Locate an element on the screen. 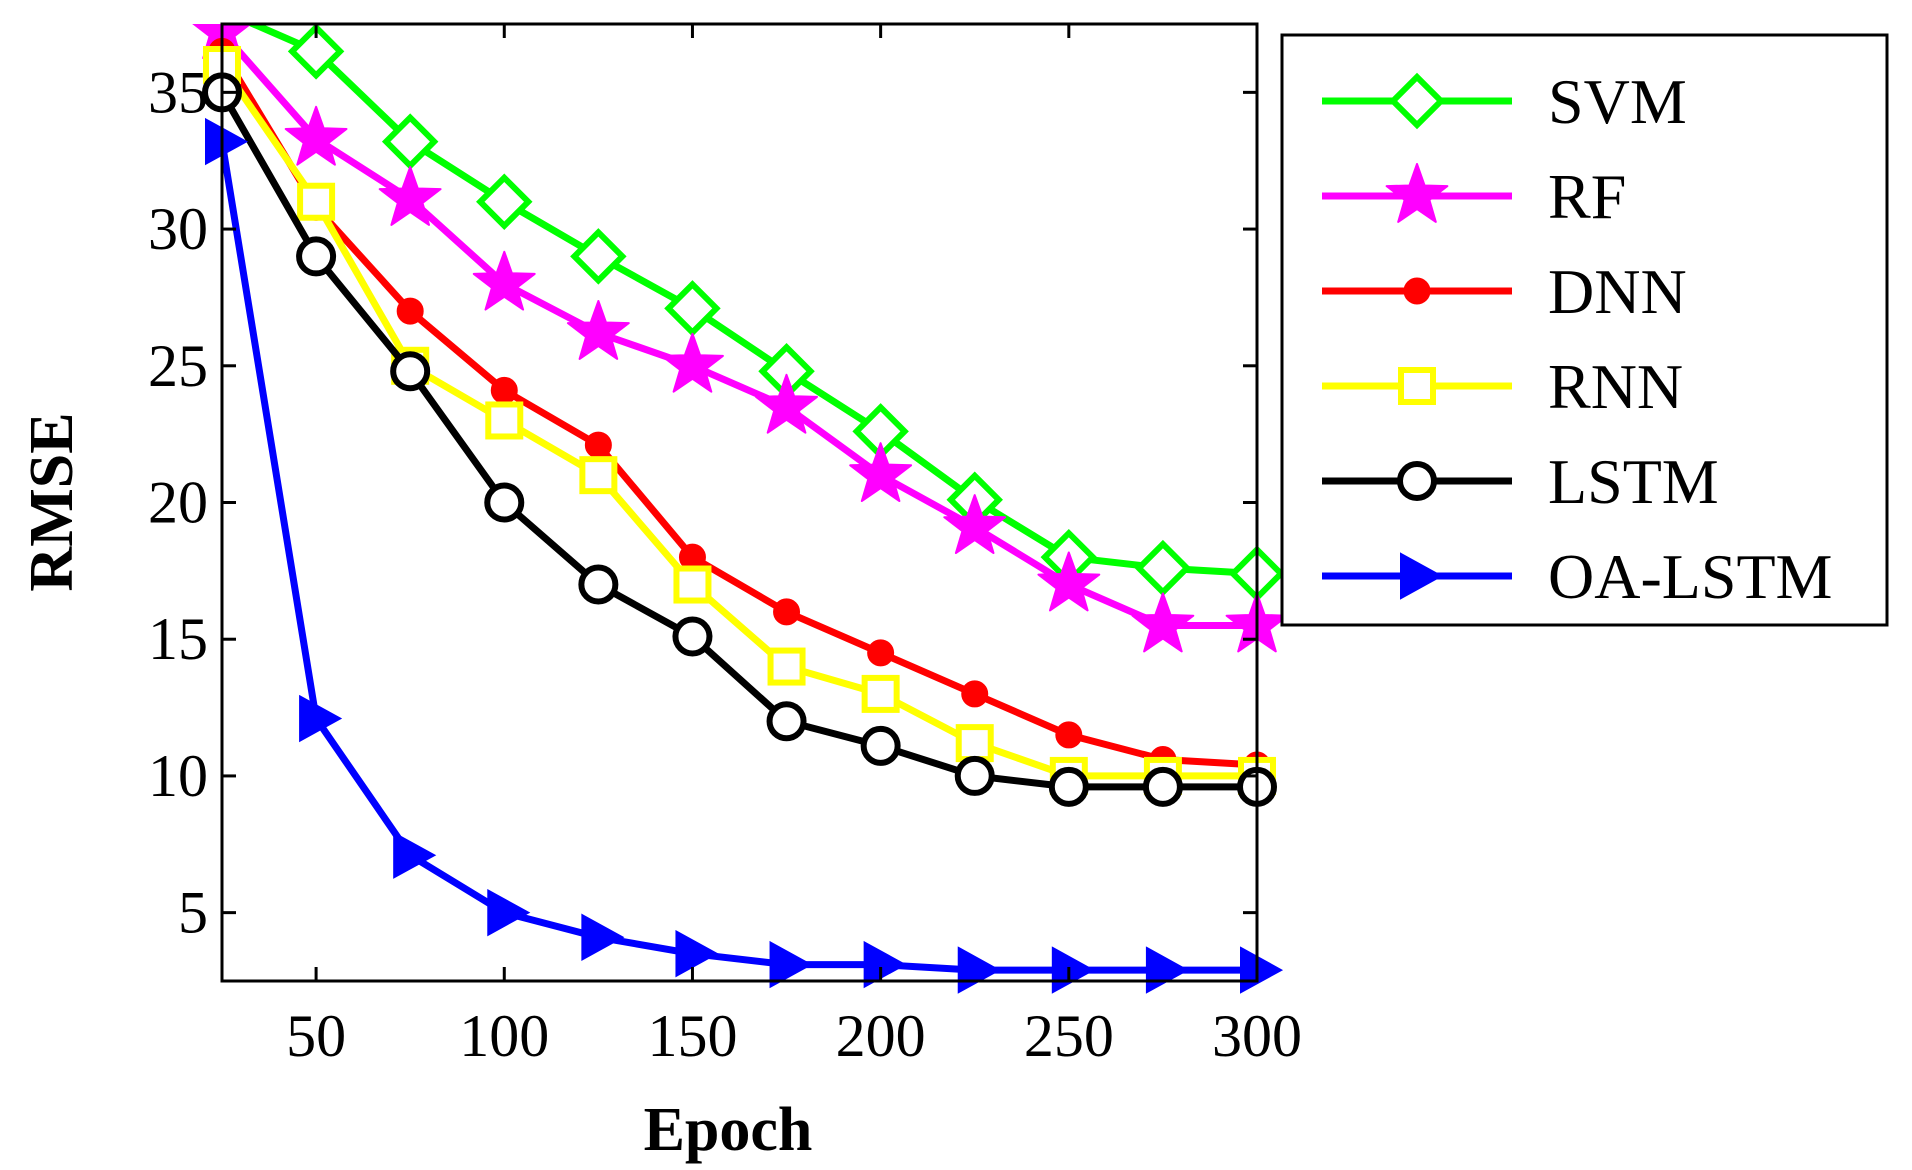 The width and height of the screenshot is (1912, 1170). x-tick-label: 300 is located at coordinates (1257, 1036).